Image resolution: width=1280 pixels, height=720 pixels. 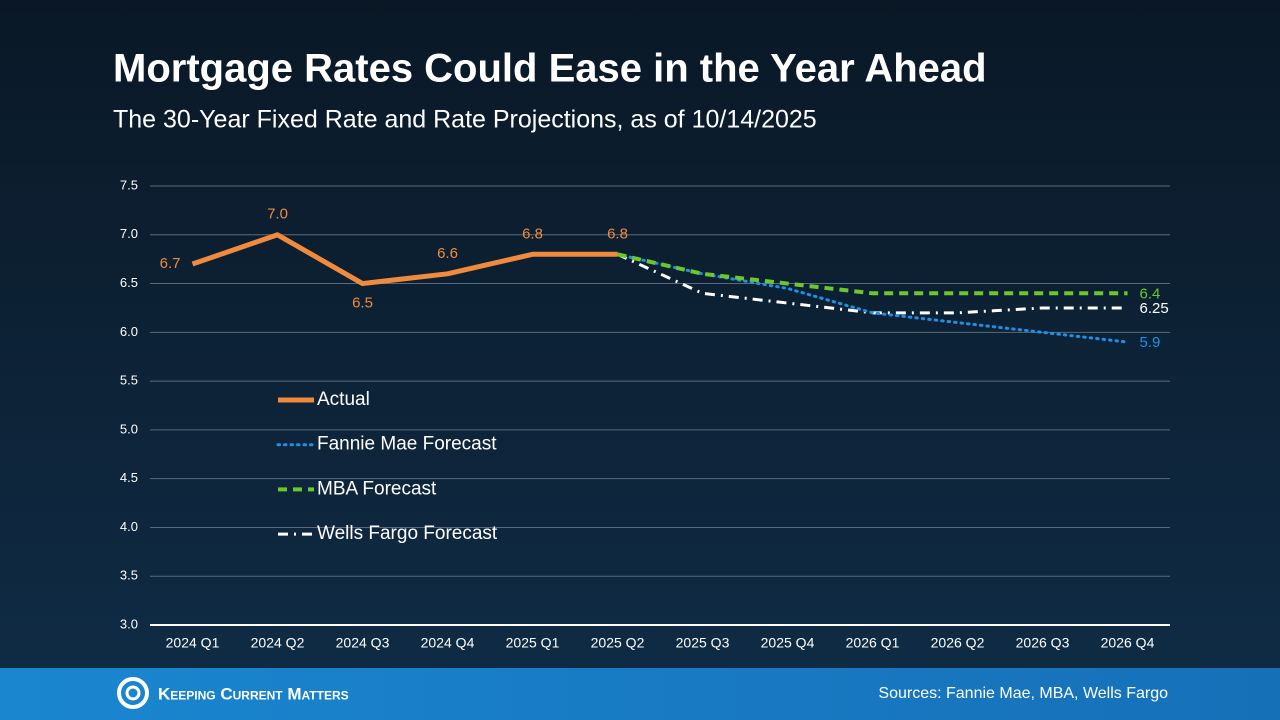 What do you see at coordinates (129, 380) in the screenshot?
I see `y-tick-label: 5.5` at bounding box center [129, 380].